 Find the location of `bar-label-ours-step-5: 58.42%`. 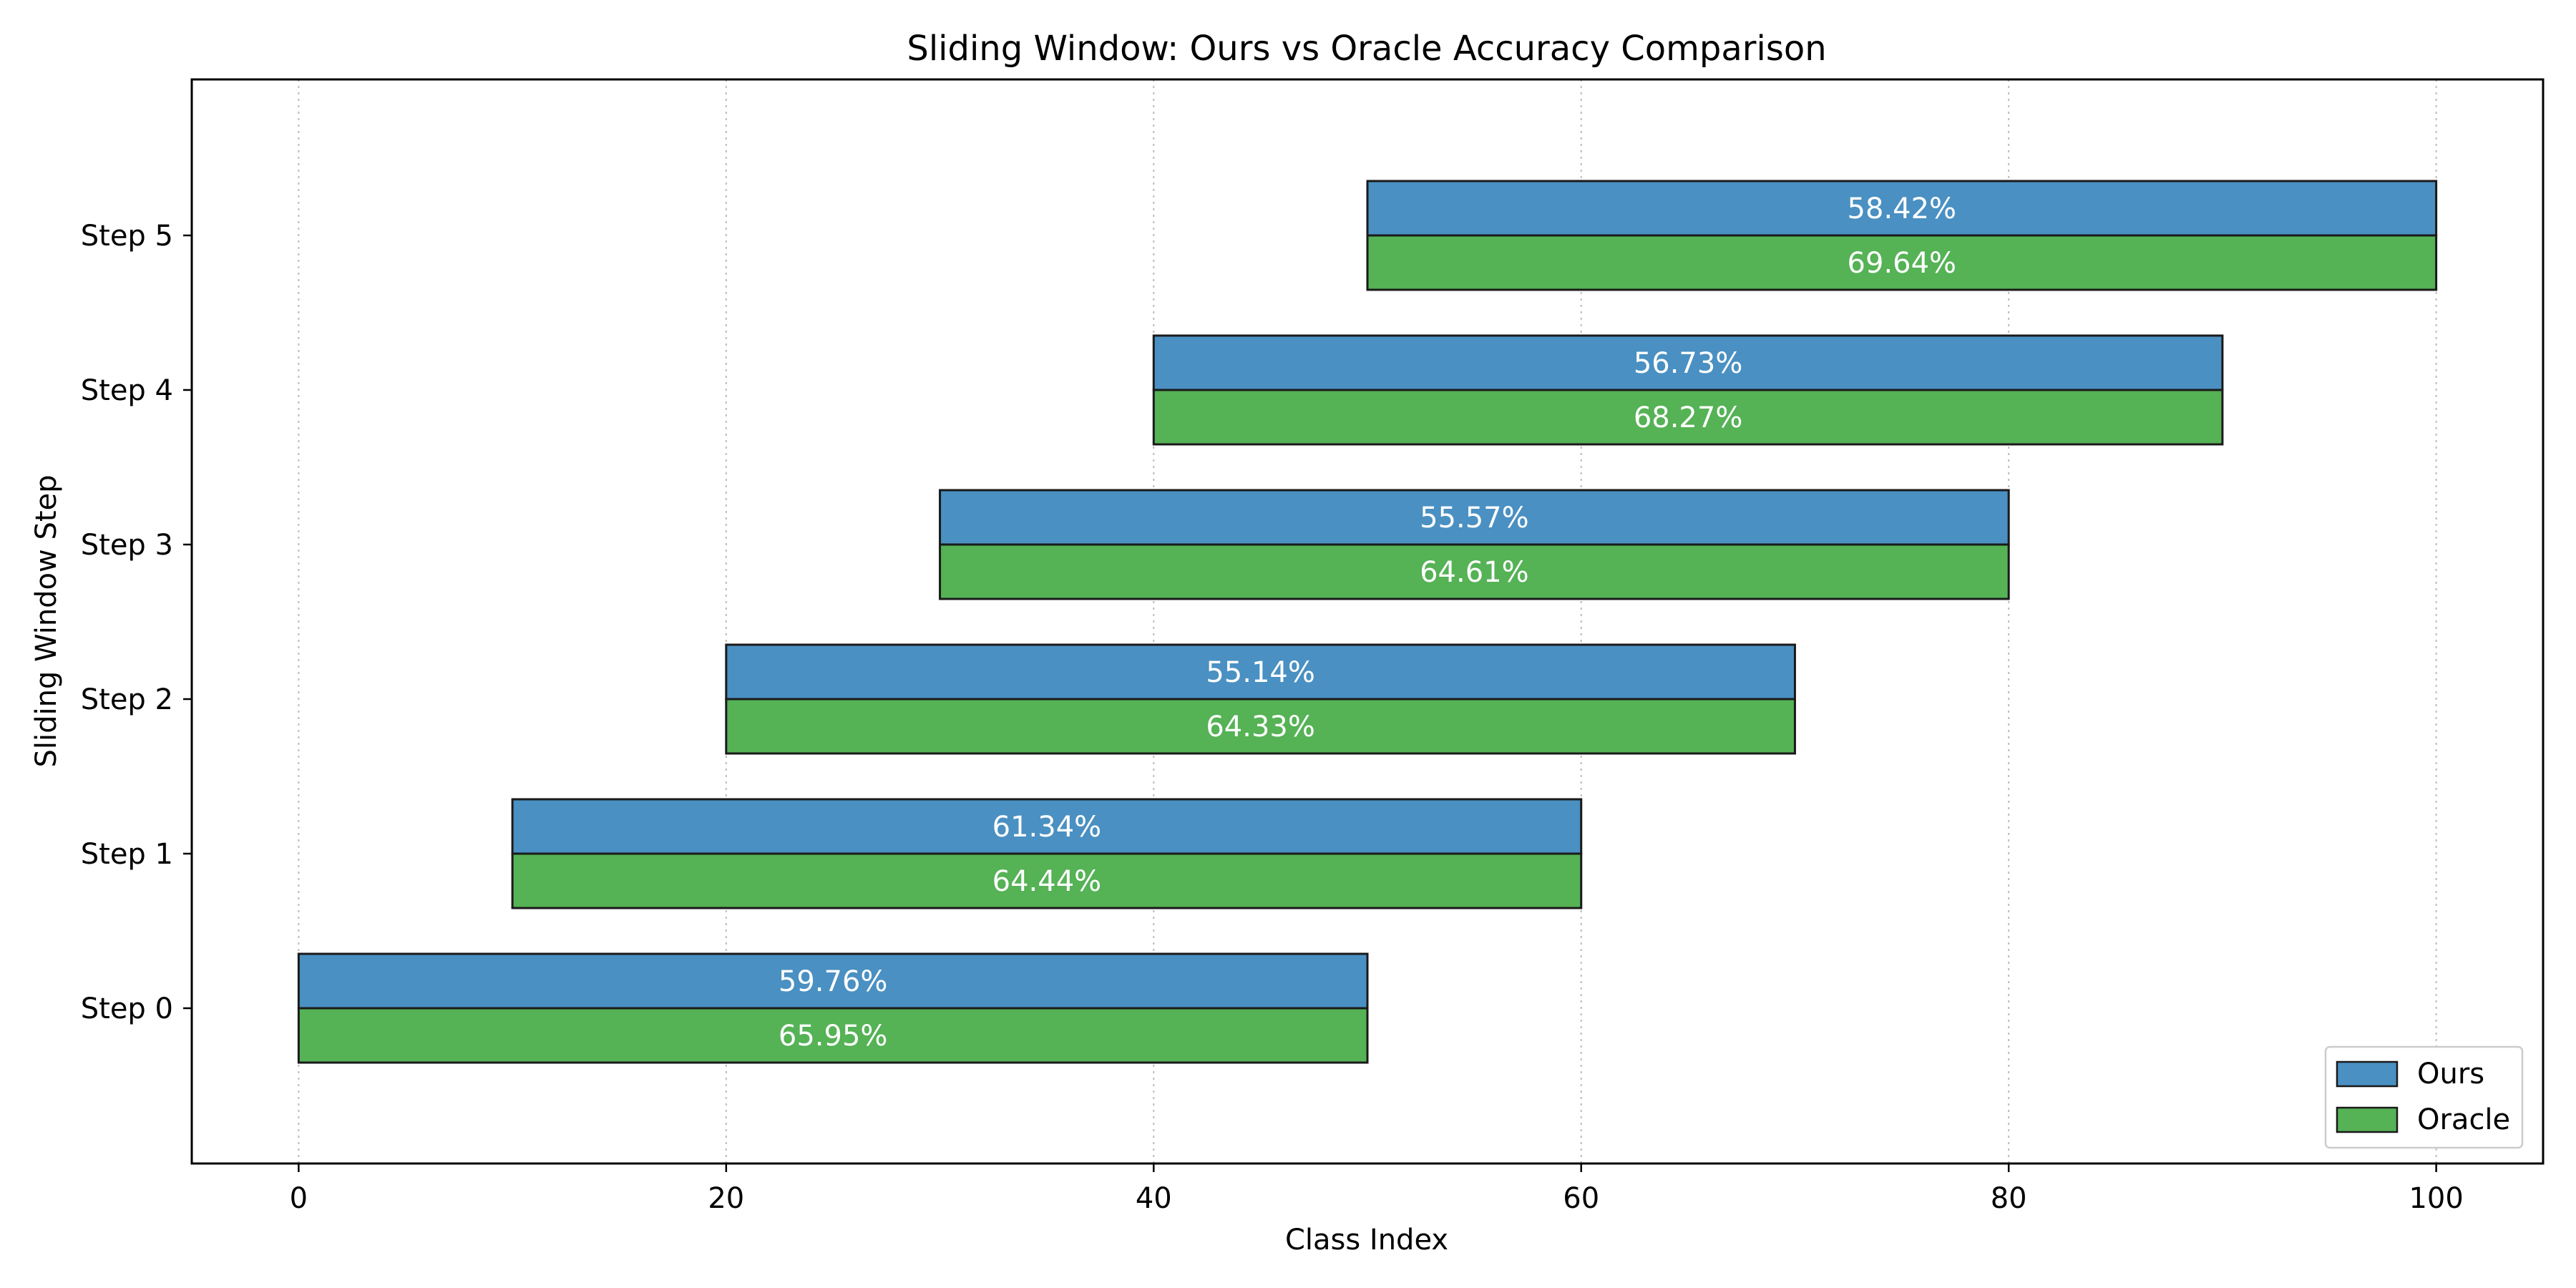

bar-label-ours-step-5: 58.42% is located at coordinates (1902, 208).